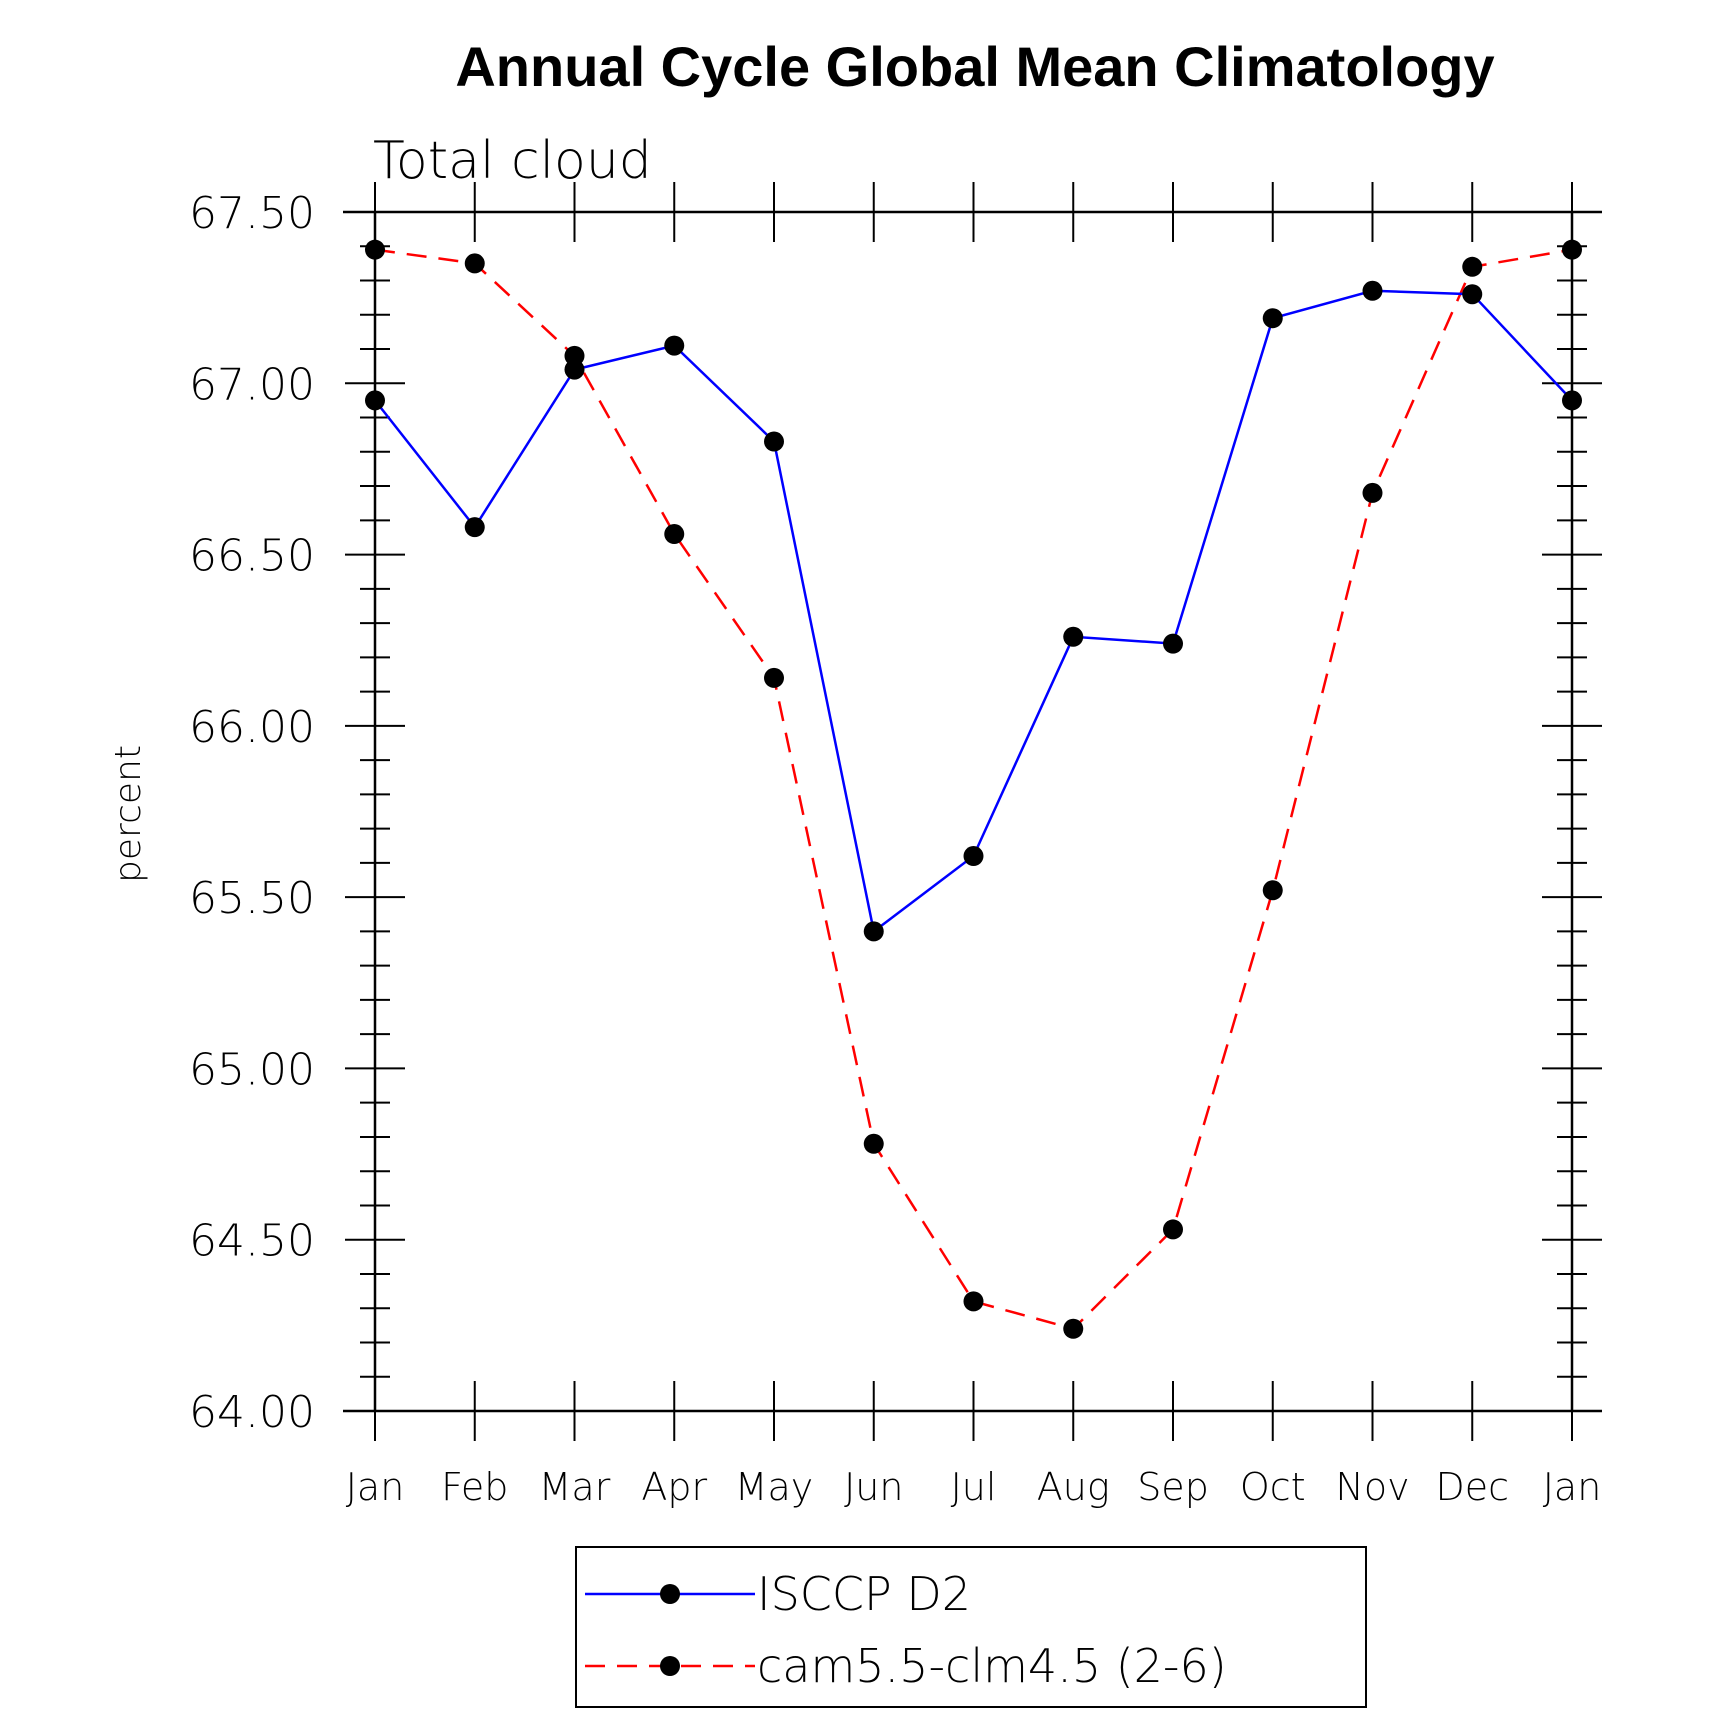  Describe the element at coordinates (1372, 1487) in the screenshot. I see `x-tick-label: Nov` at that location.